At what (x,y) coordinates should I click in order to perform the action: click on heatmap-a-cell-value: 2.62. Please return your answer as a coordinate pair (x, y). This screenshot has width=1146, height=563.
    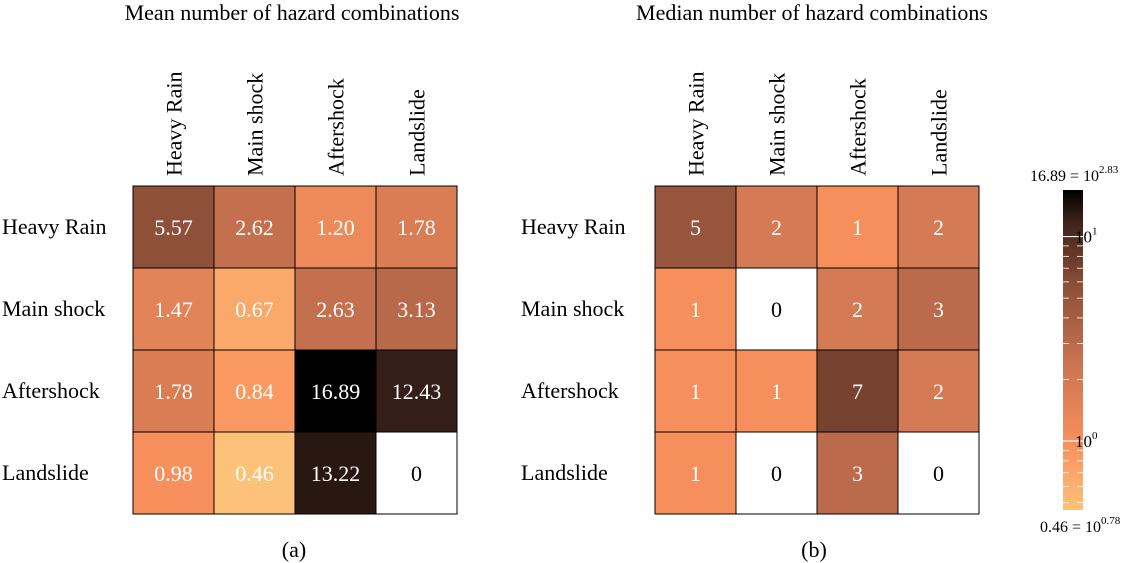
    Looking at the image, I should click on (254, 227).